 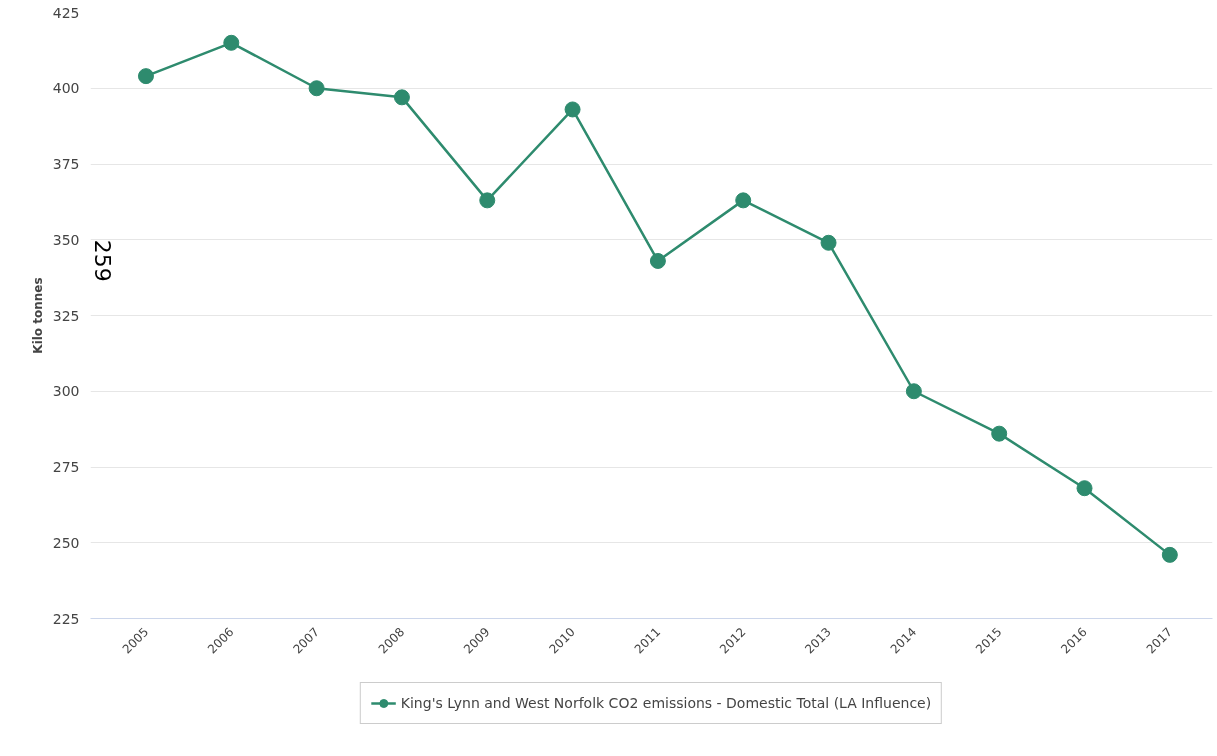 What do you see at coordinates (66, 618) in the screenshot?
I see `y-tick-label: 225` at bounding box center [66, 618].